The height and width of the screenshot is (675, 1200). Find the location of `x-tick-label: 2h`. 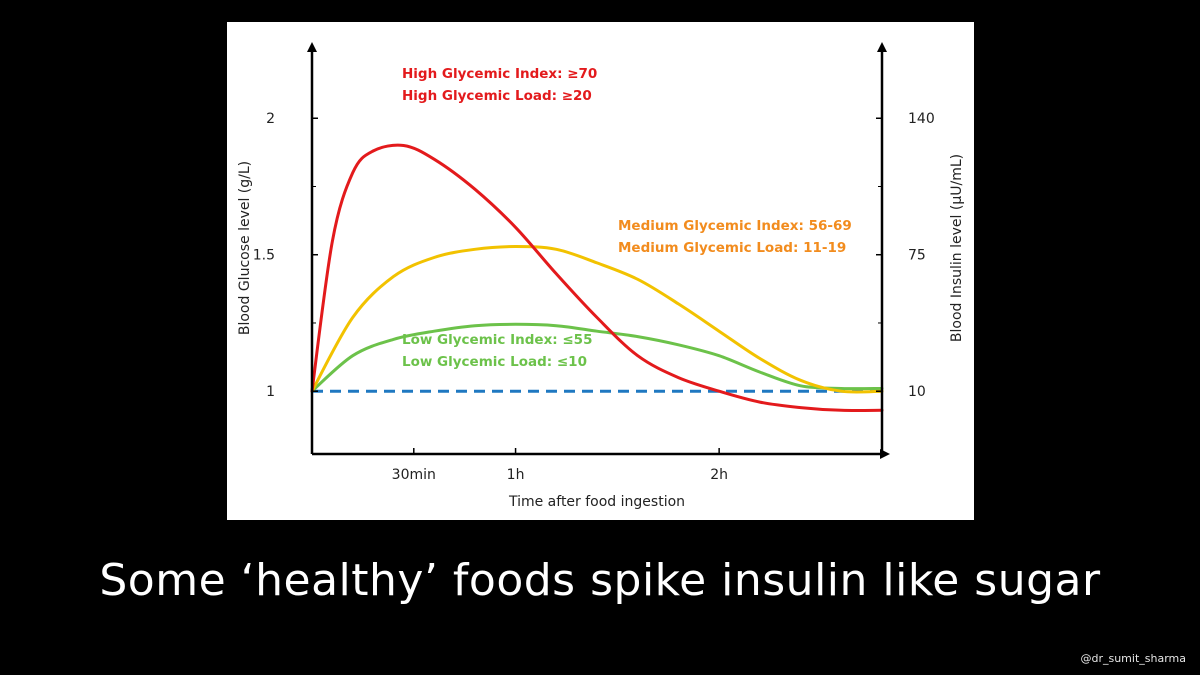

x-tick-label: 2h is located at coordinates (719, 475).